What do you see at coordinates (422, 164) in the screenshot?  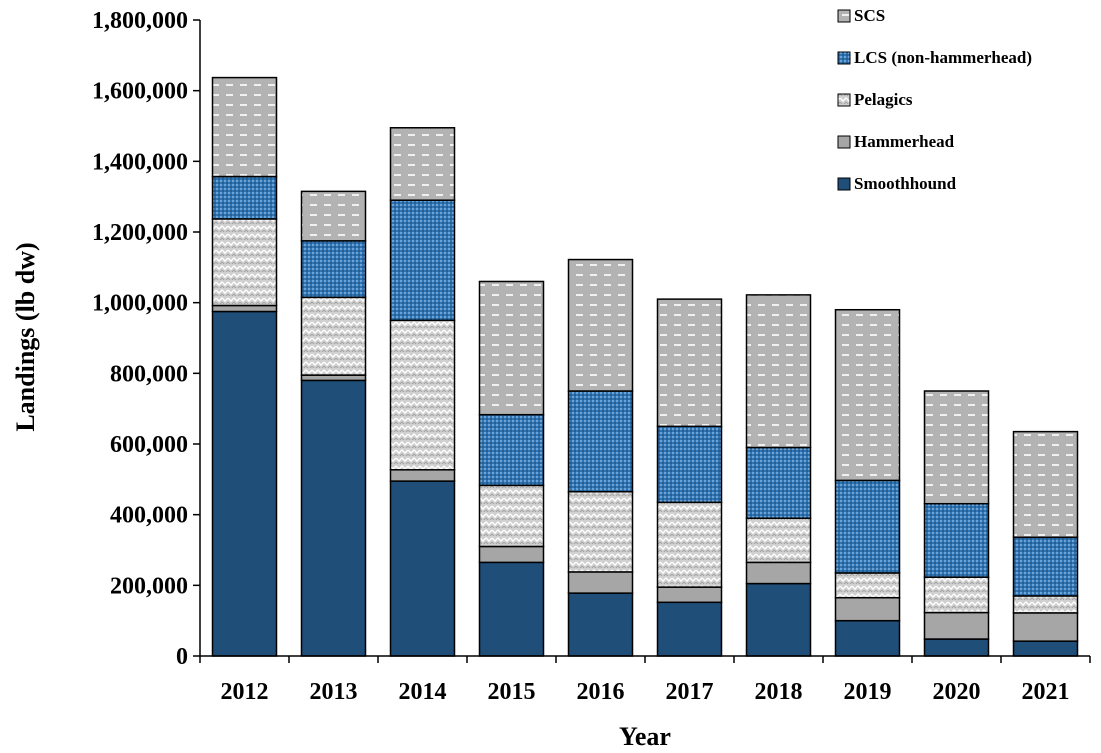 I see `bar-segment-2014-scs` at bounding box center [422, 164].